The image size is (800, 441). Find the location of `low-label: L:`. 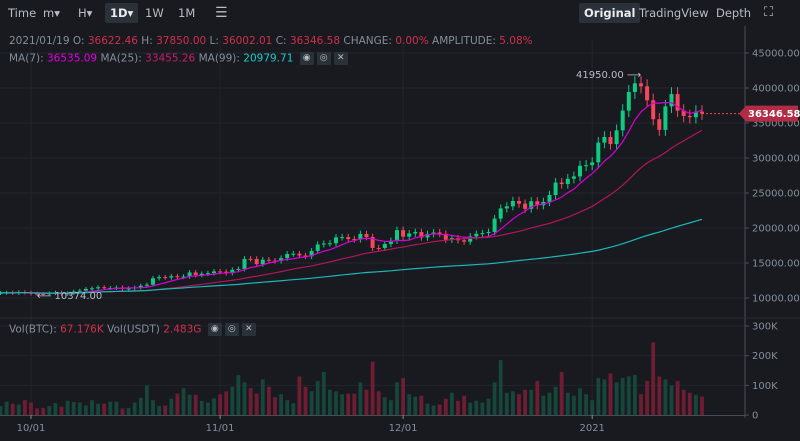

low-label: L: is located at coordinates (214, 41).